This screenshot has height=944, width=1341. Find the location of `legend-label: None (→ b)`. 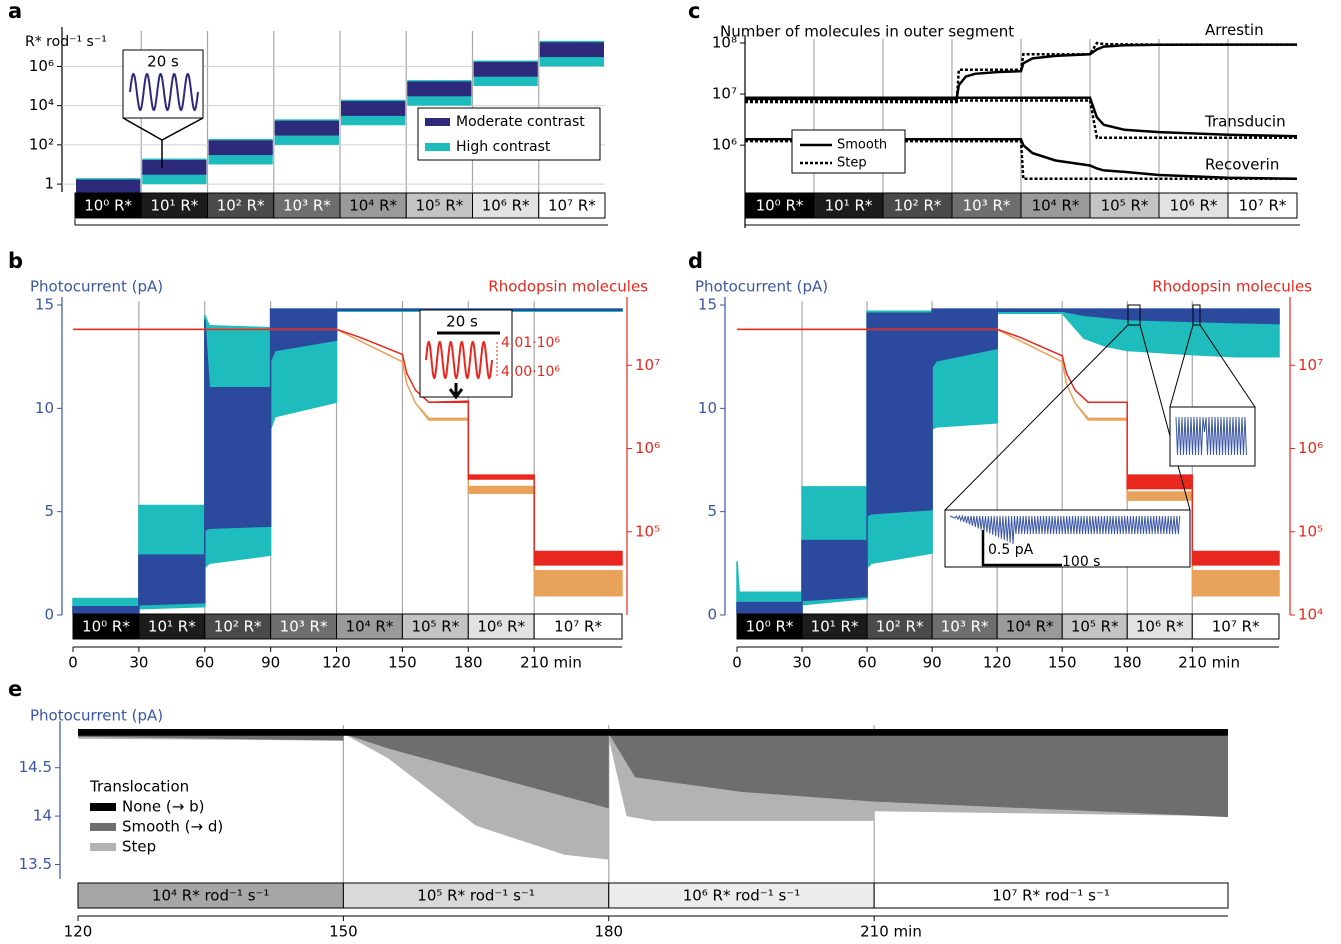

legend-label: None (→ b) is located at coordinates (163, 807).